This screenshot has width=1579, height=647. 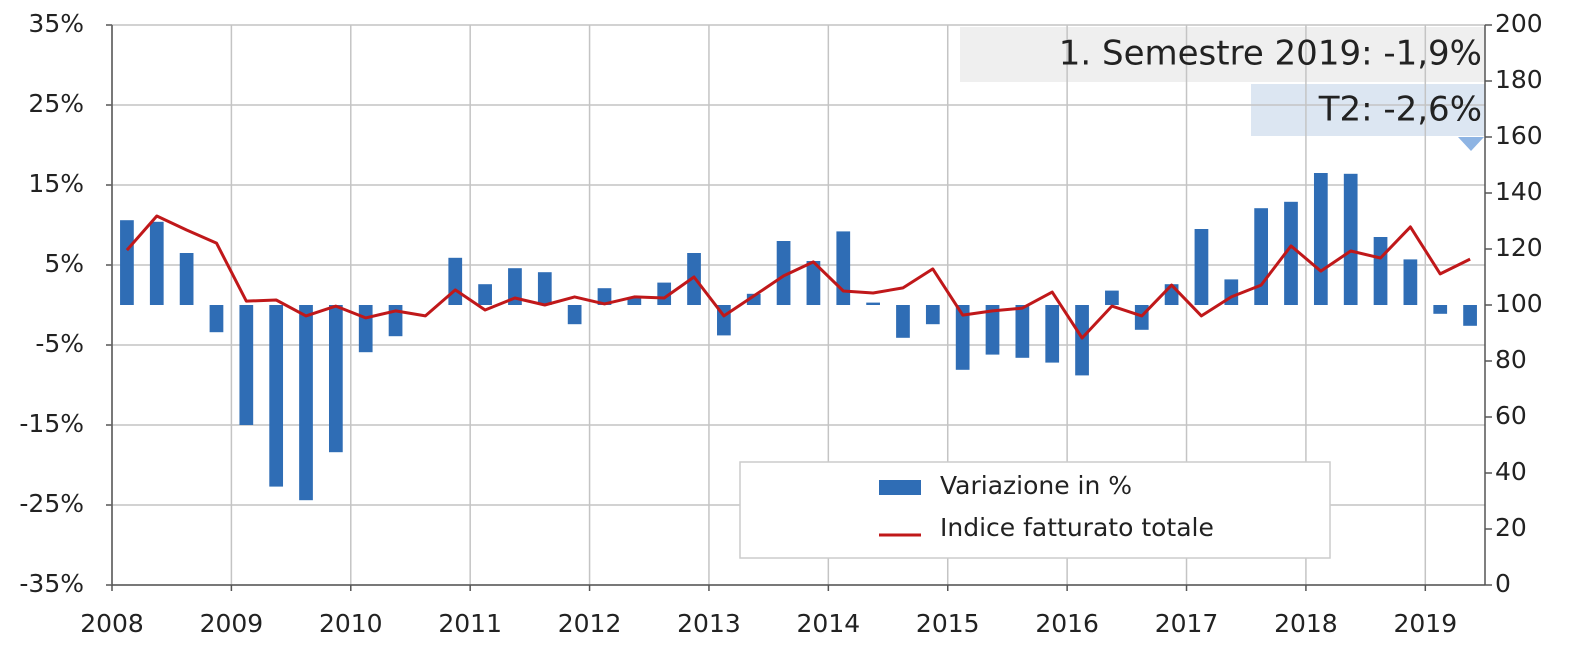 I want to click on x-tick-label: 2015, so click(x=948, y=623).